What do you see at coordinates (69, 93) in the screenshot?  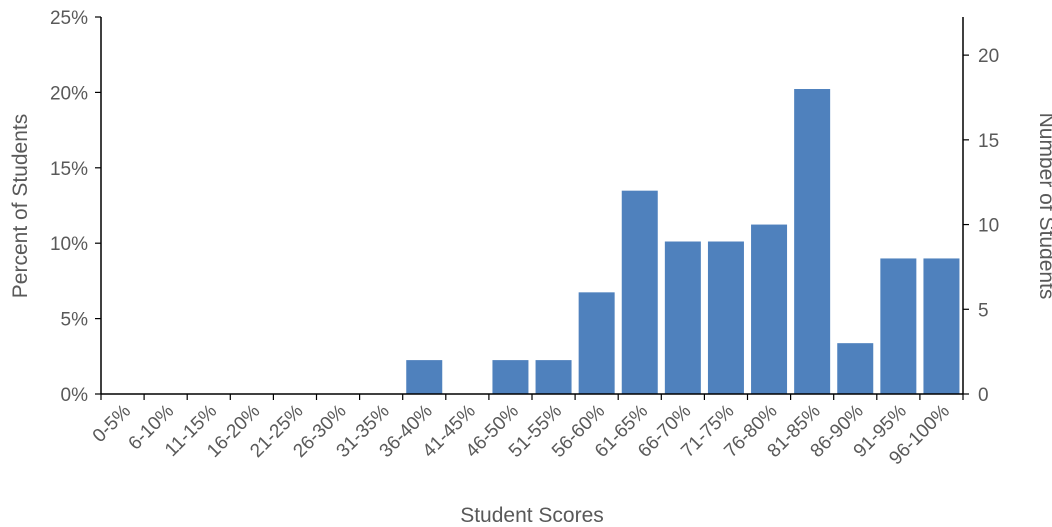 I see `left-y-tick-label: 20%` at bounding box center [69, 93].